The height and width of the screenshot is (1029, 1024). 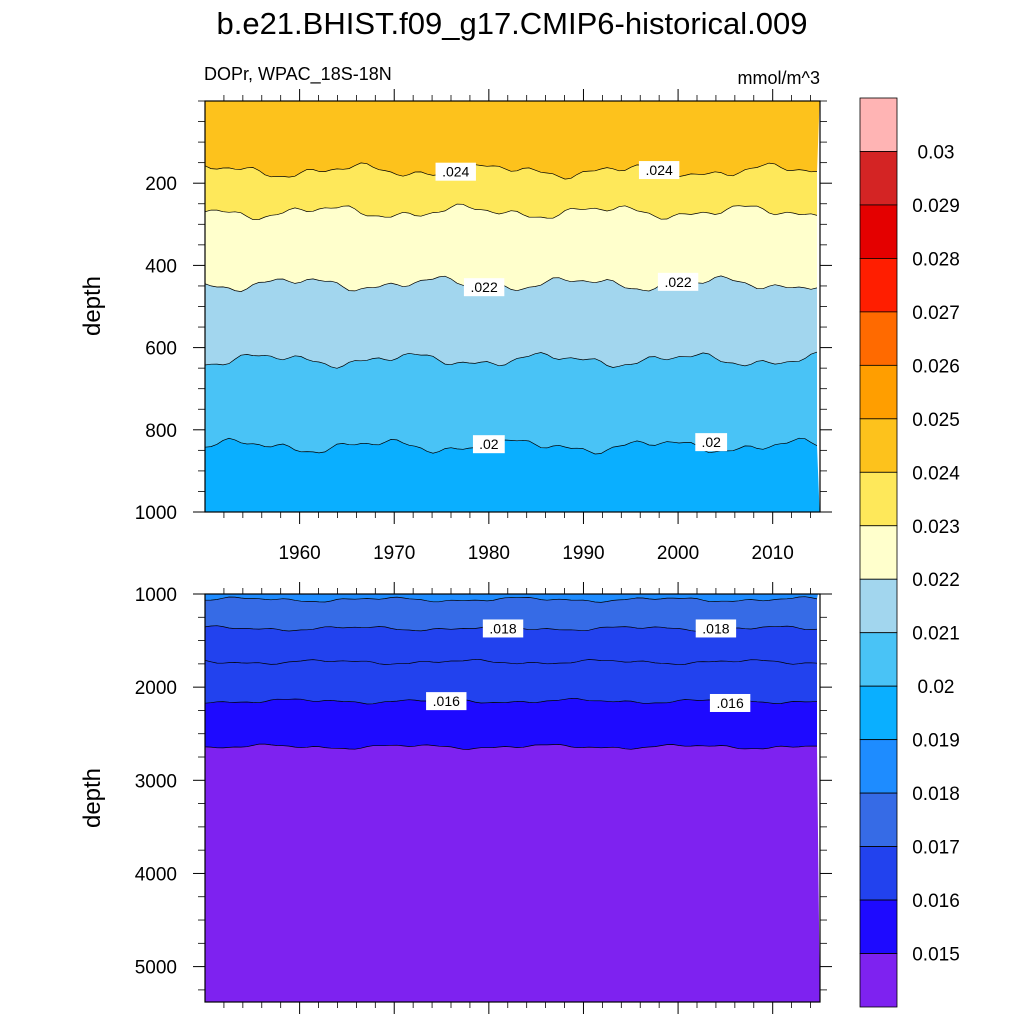 I want to click on y-tick-label: 4000, so click(x=156, y=874).